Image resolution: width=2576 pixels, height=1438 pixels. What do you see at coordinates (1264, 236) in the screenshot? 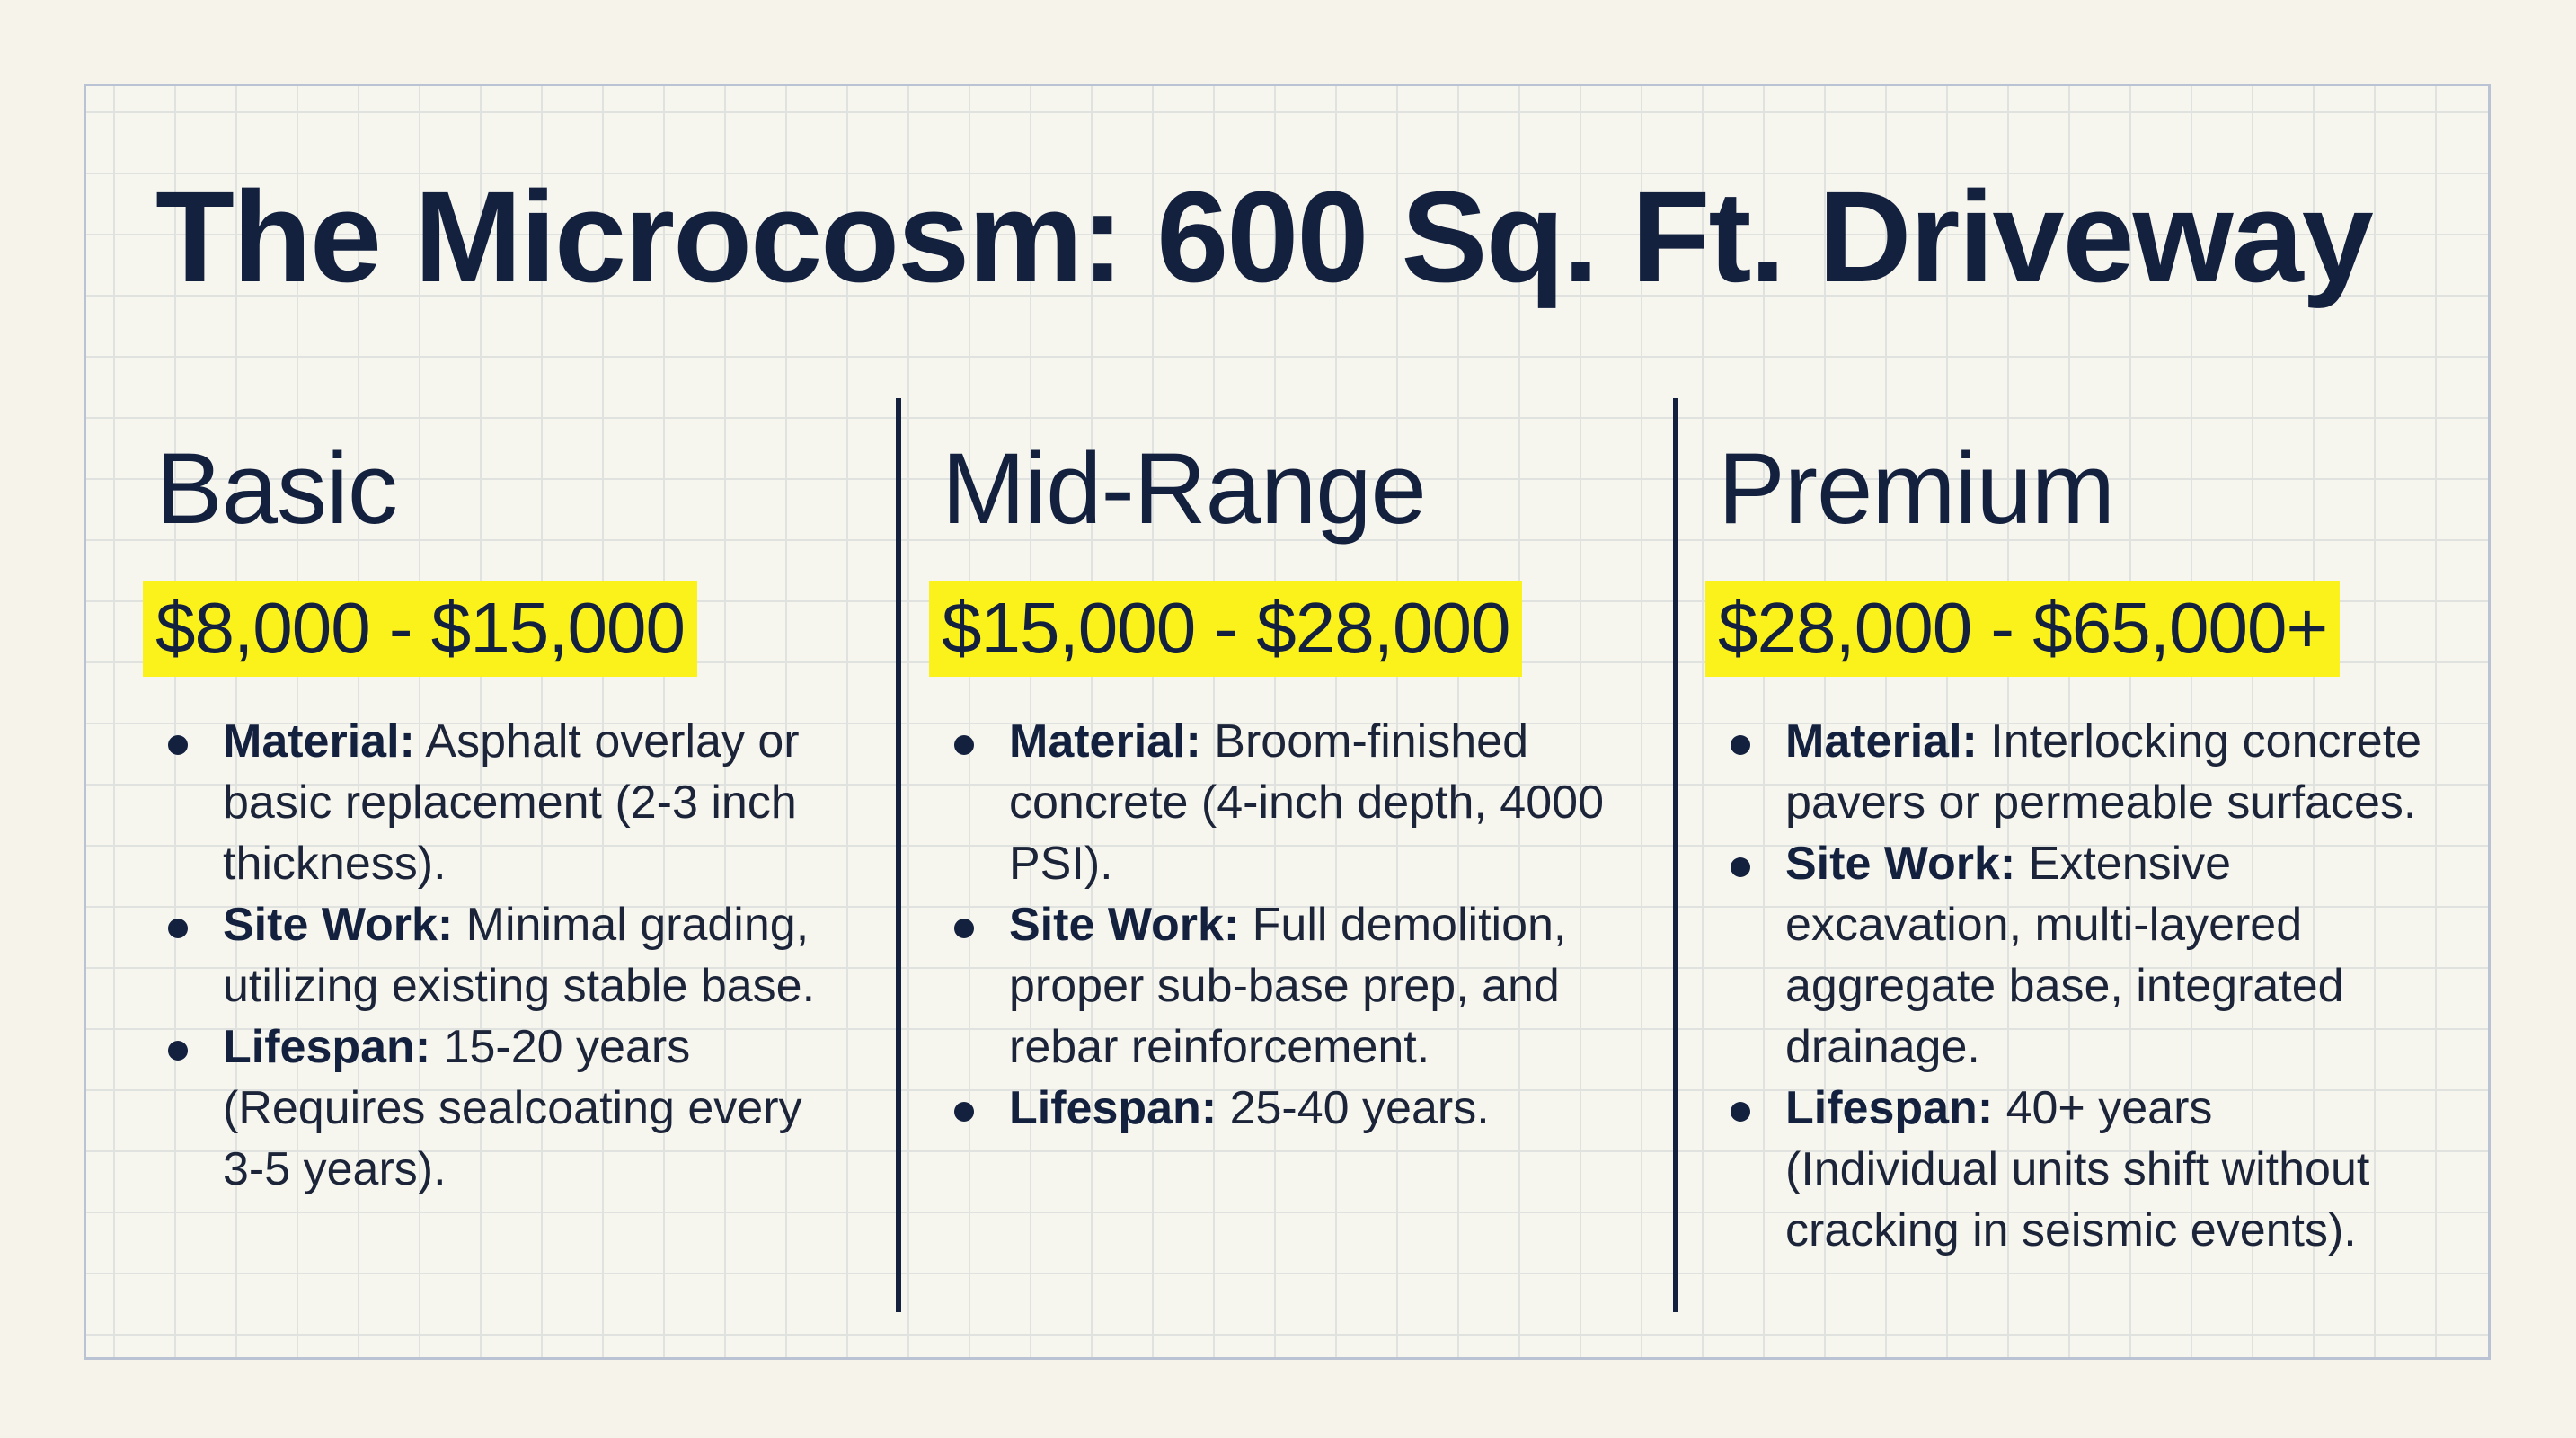
I see `page-title: The Microcosm: 600 Sq. Ft. Driveway` at bounding box center [1264, 236].